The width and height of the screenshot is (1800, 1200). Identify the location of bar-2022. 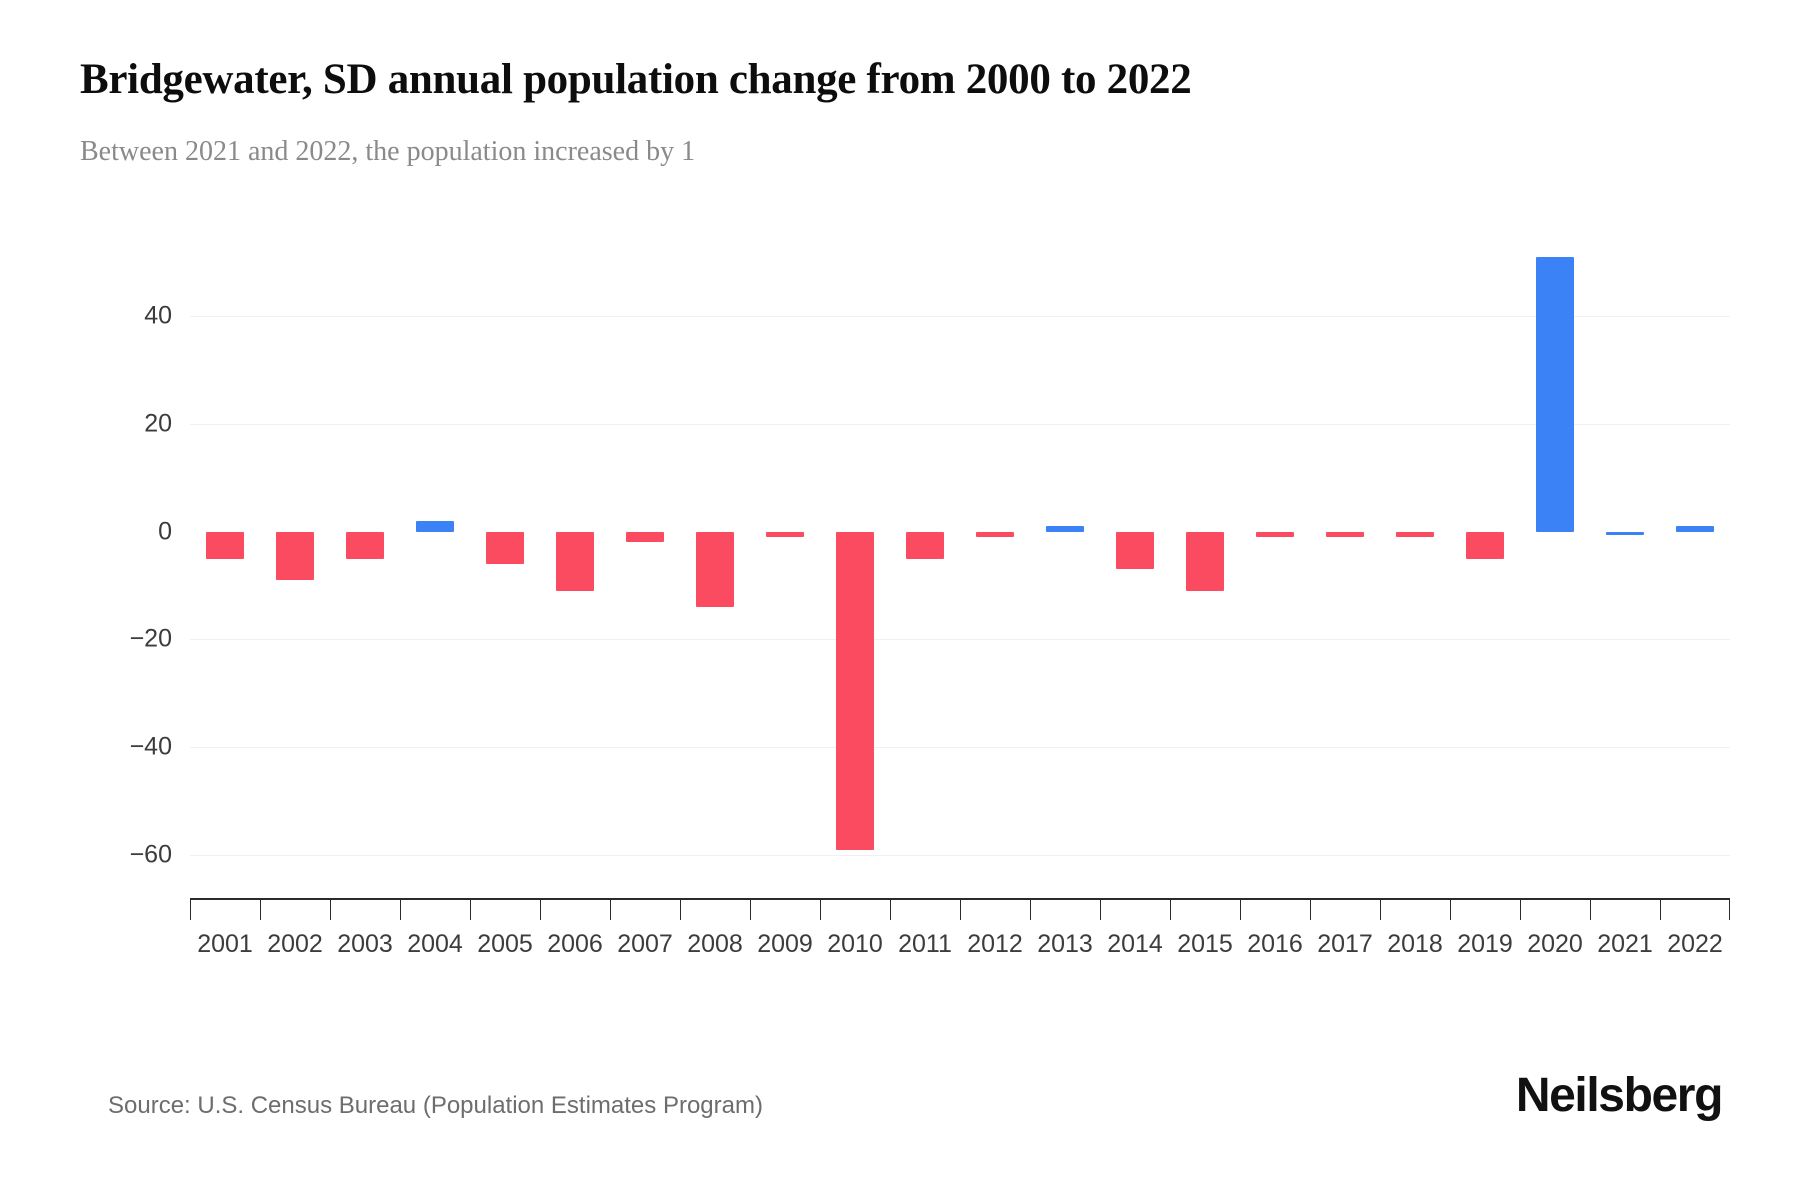
(1695, 529).